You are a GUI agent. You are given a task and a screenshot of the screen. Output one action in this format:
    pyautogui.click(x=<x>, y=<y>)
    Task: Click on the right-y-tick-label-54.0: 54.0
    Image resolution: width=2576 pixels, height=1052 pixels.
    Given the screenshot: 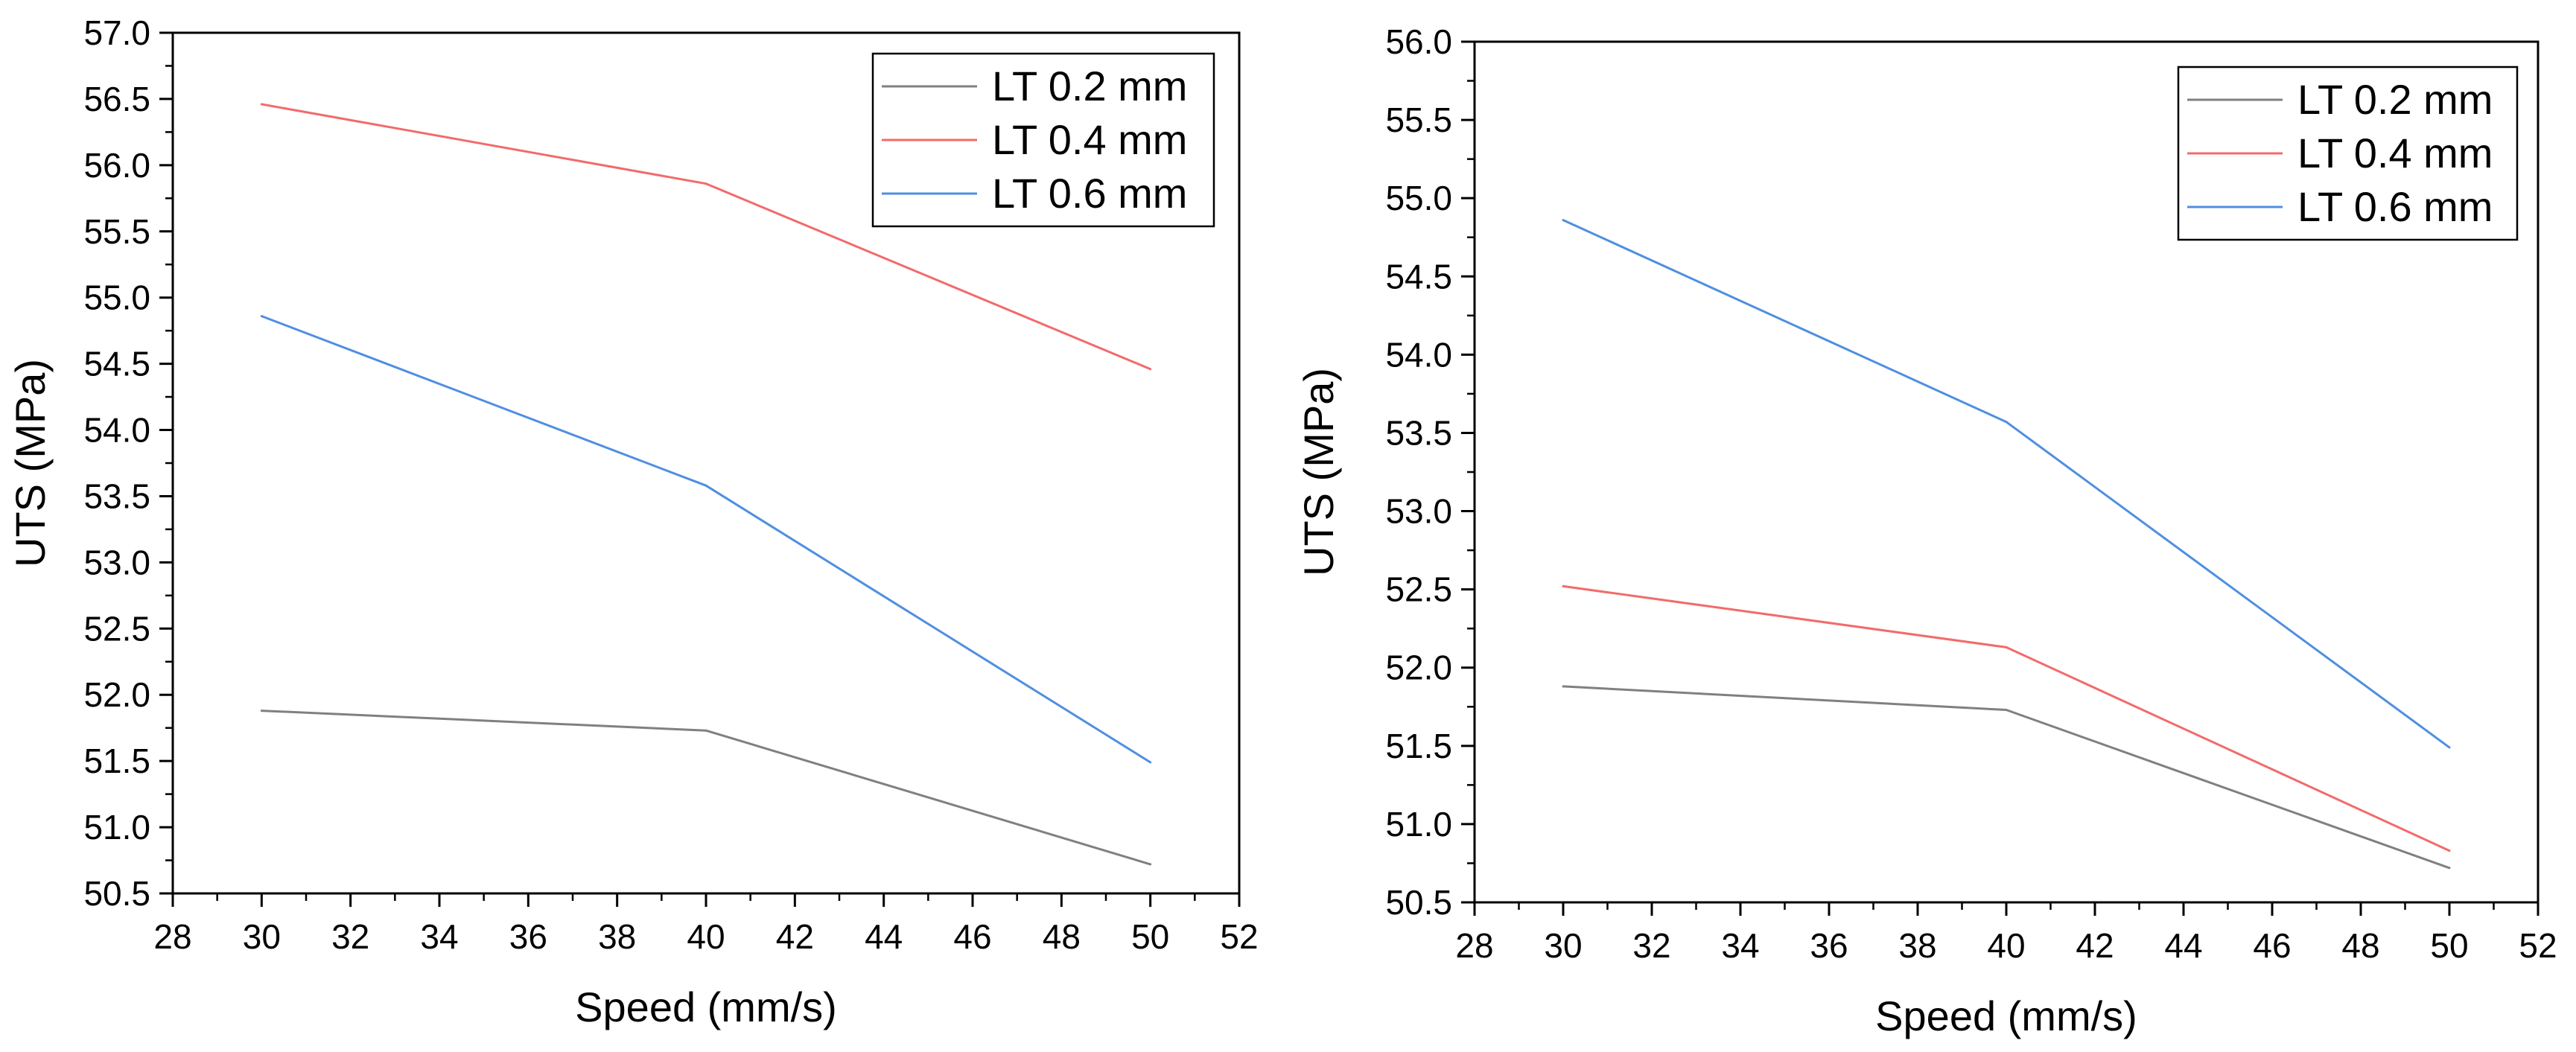 What is the action you would take?
    pyautogui.click(x=1418, y=354)
    